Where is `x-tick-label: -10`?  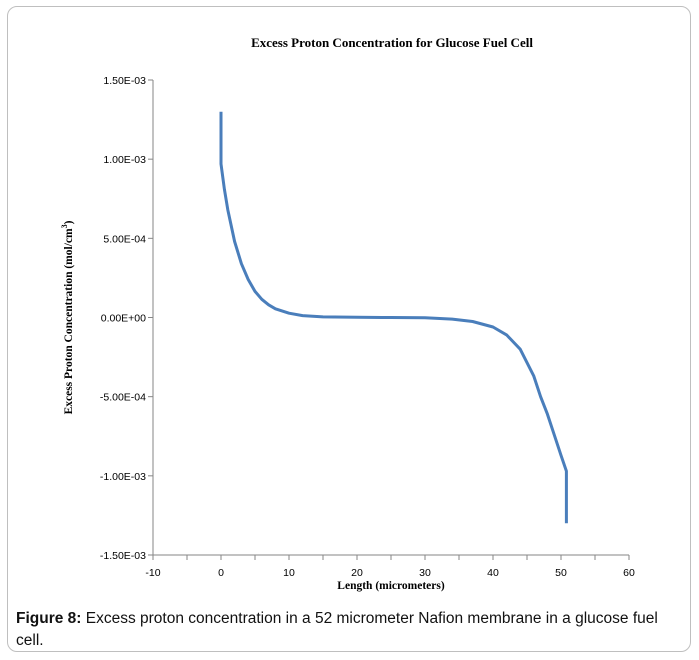
x-tick-label: -10 is located at coordinates (152, 573).